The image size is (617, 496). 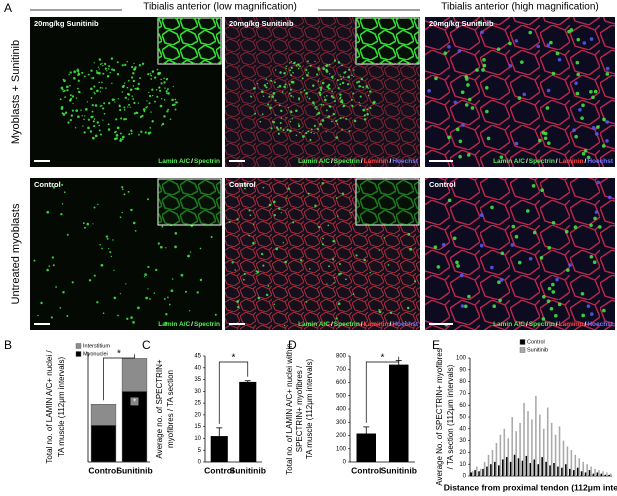 What do you see at coordinates (292, 345) in the screenshot?
I see `panel-letter: D` at bounding box center [292, 345].